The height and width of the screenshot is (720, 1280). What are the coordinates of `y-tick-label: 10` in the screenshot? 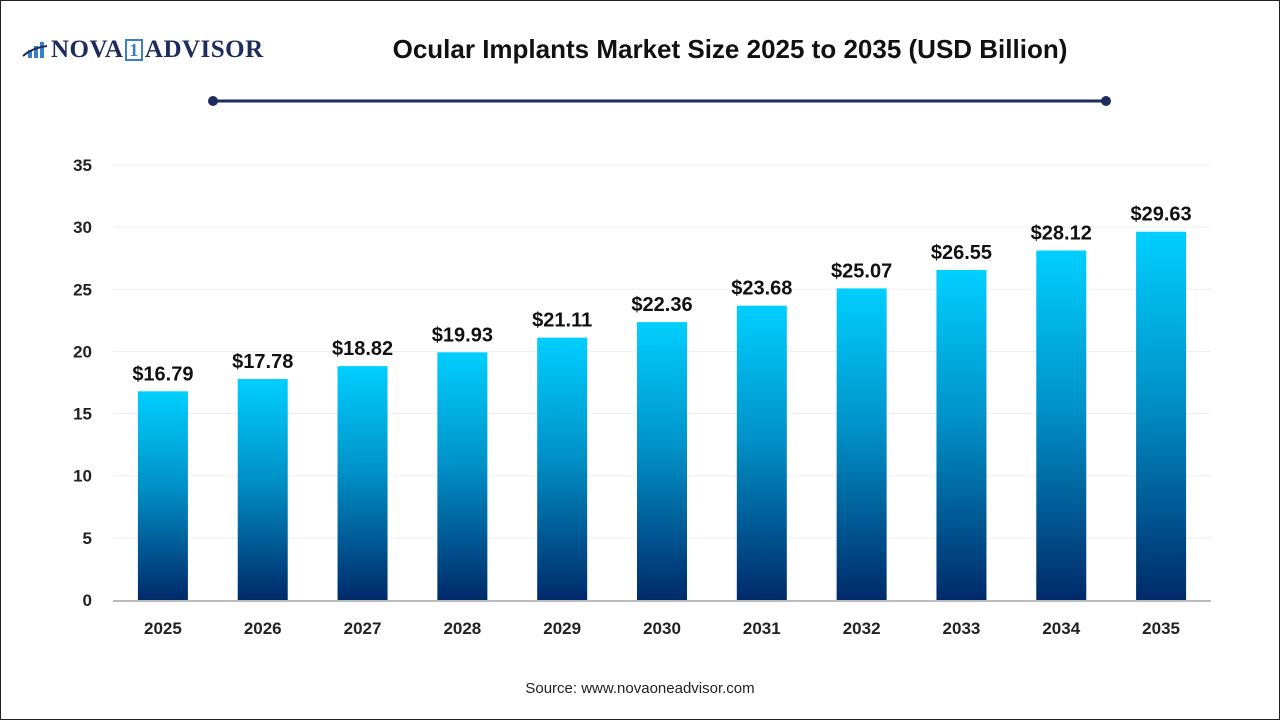 It's located at (82, 476).